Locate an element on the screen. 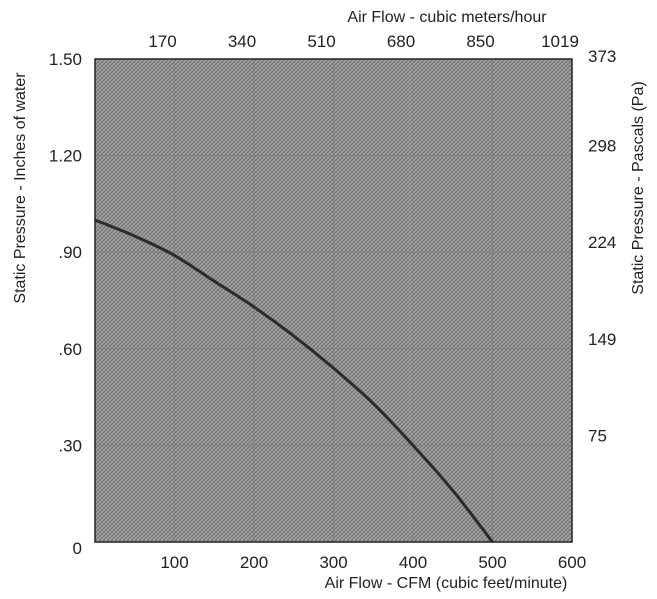  y-tick-label: 1.20 is located at coordinates (65, 156).